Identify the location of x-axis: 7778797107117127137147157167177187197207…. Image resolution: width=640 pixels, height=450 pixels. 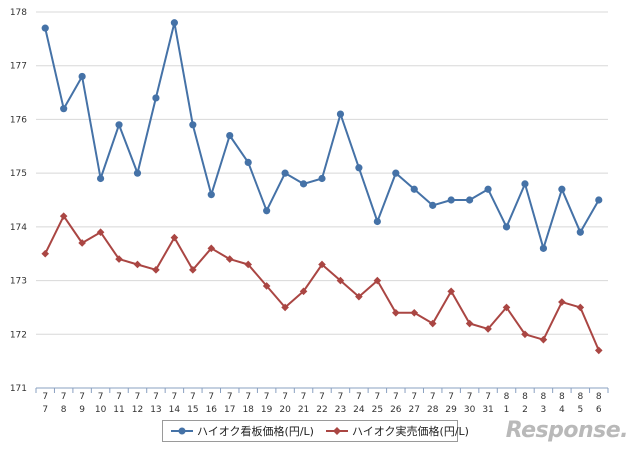
(322, 401).